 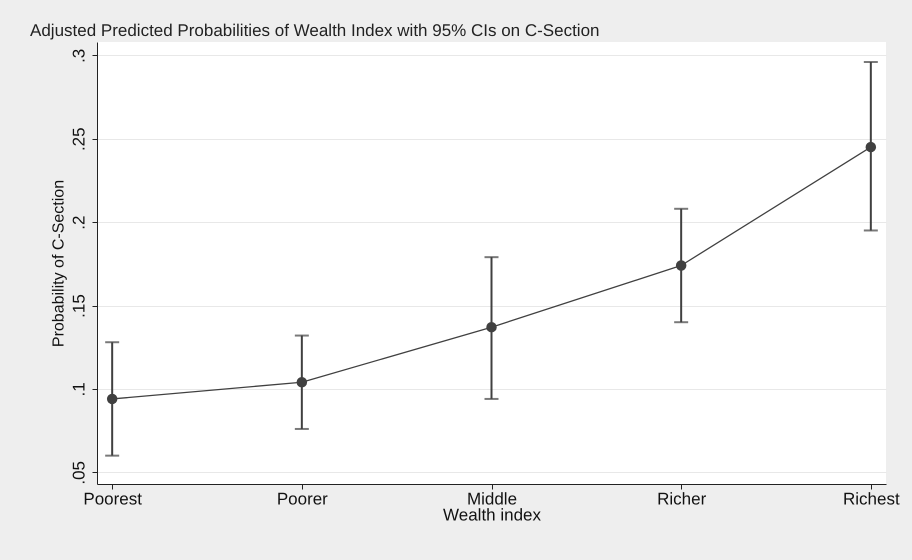 What do you see at coordinates (79, 473) in the screenshot?
I see `y-tick-label: .05` at bounding box center [79, 473].